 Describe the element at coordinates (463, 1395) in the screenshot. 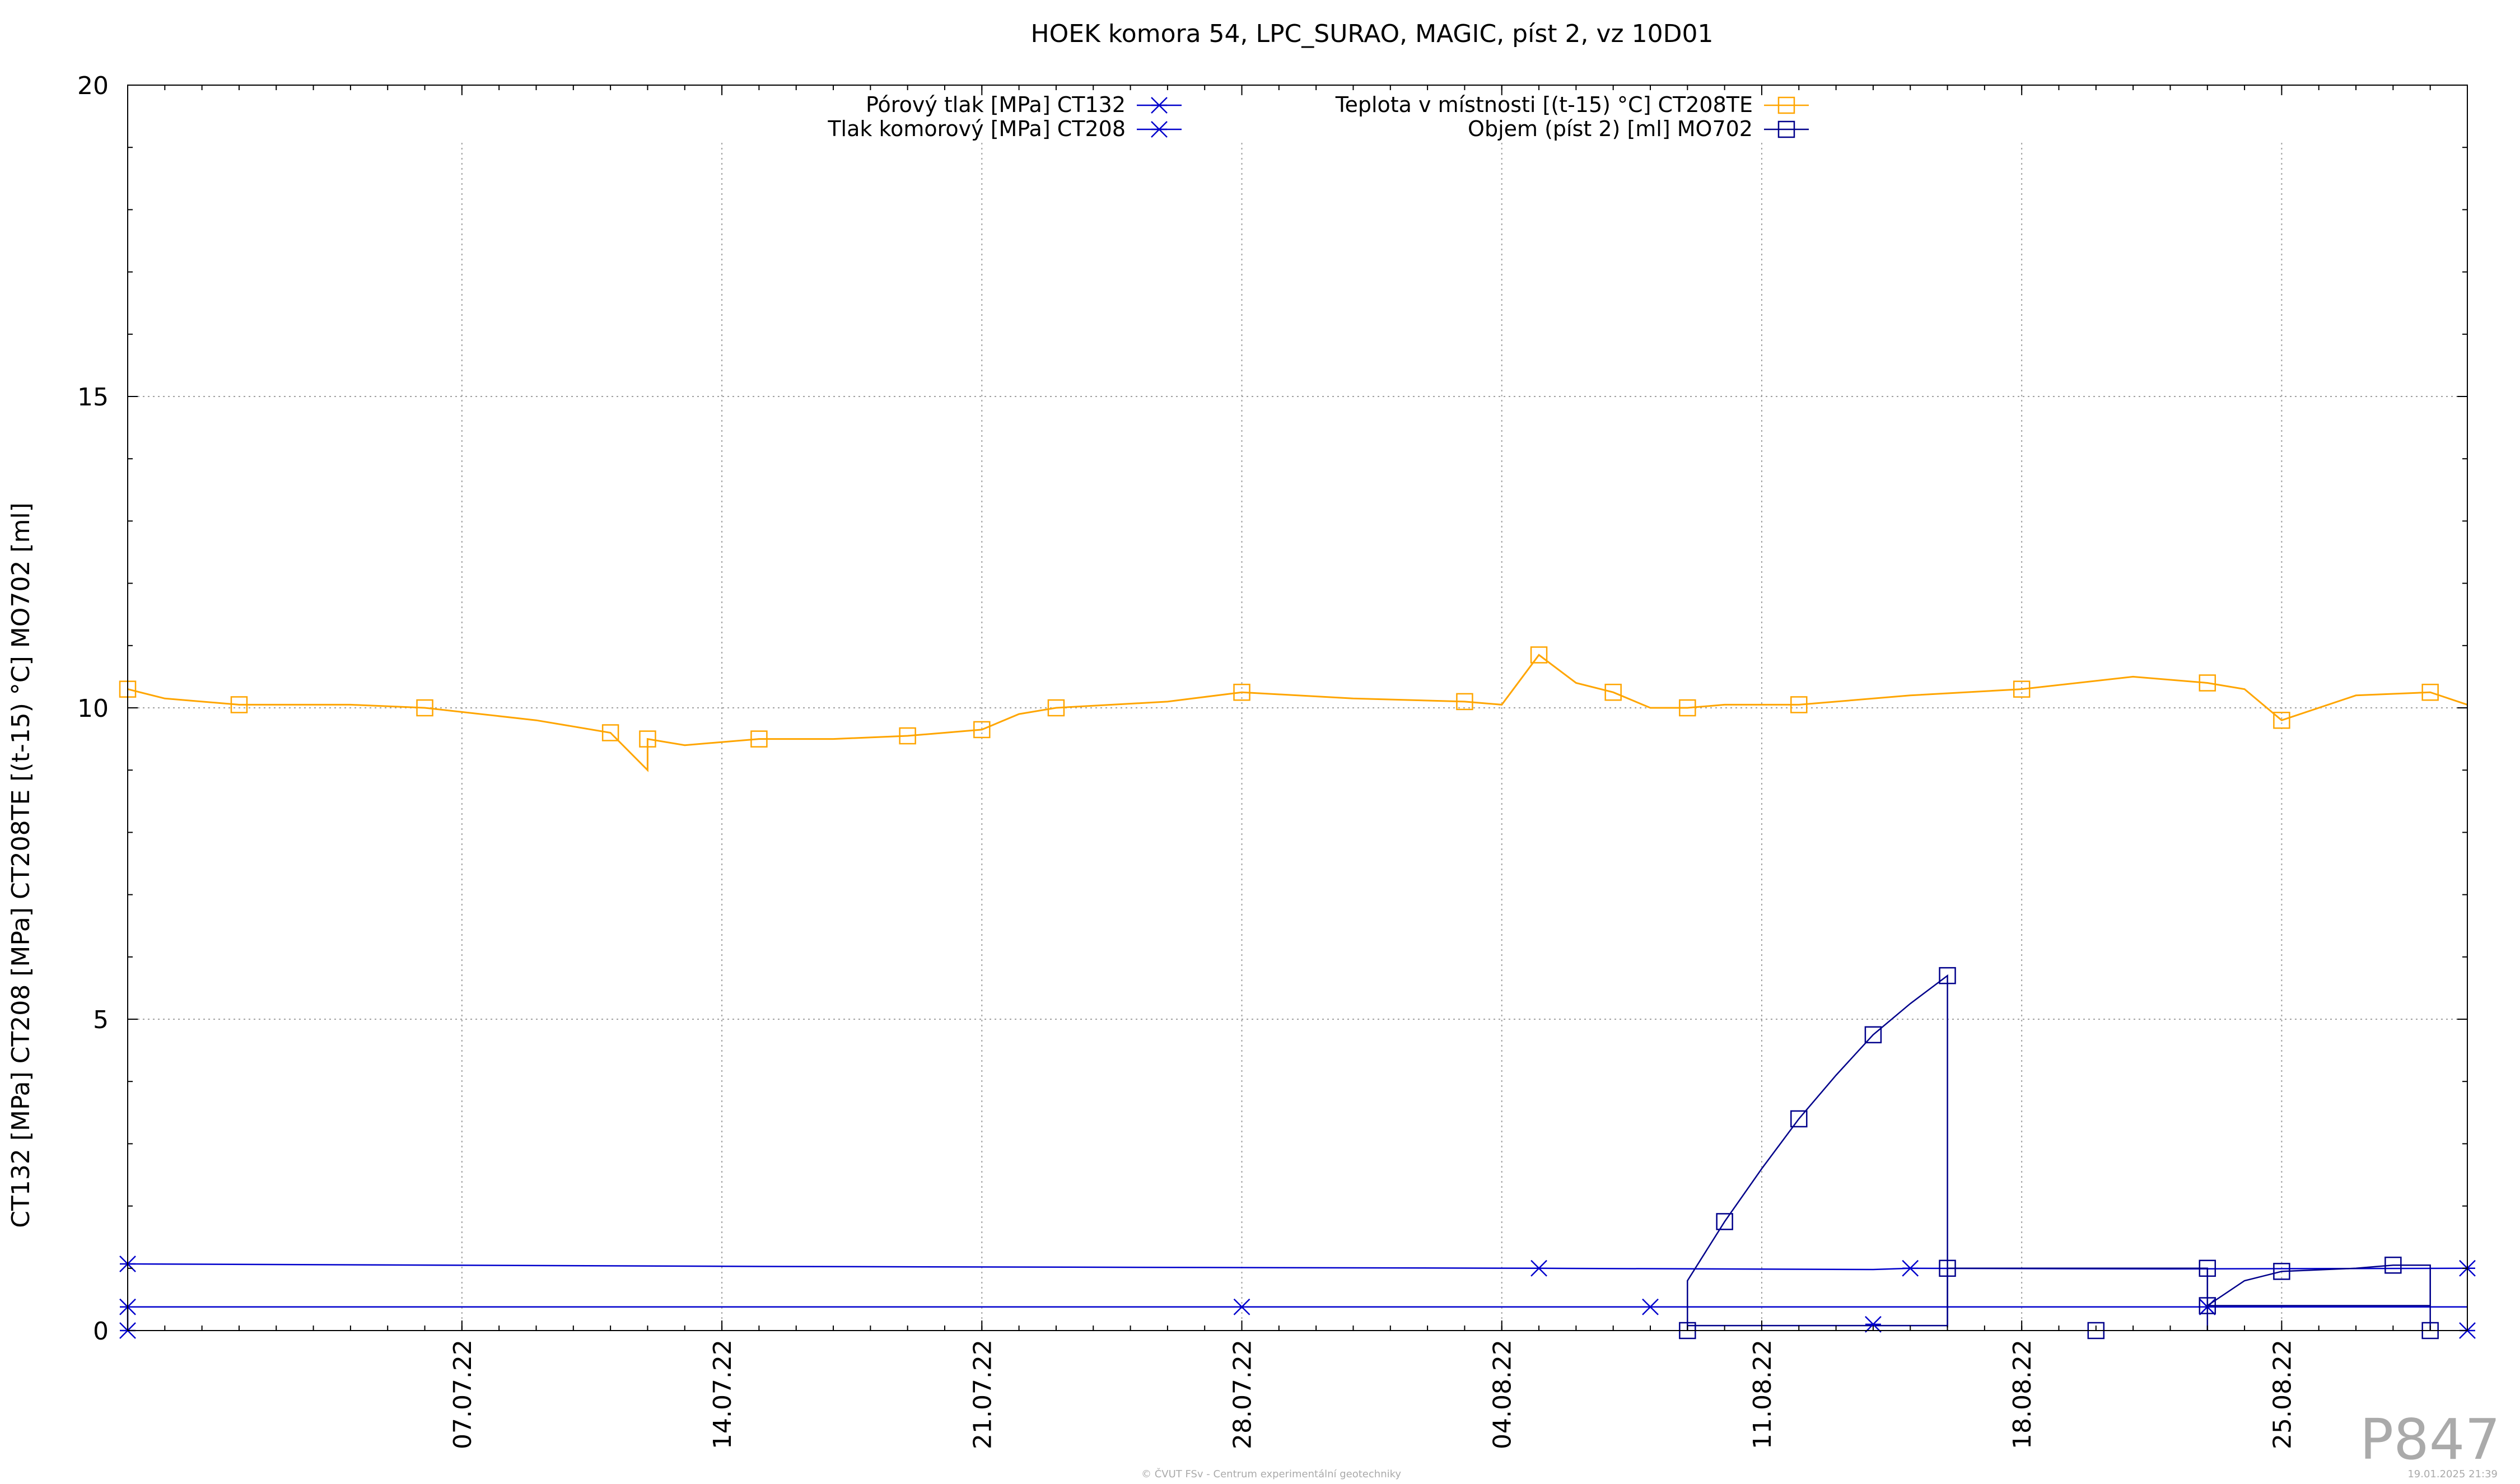

I see `x-tick-label: 07.07.22` at that location.